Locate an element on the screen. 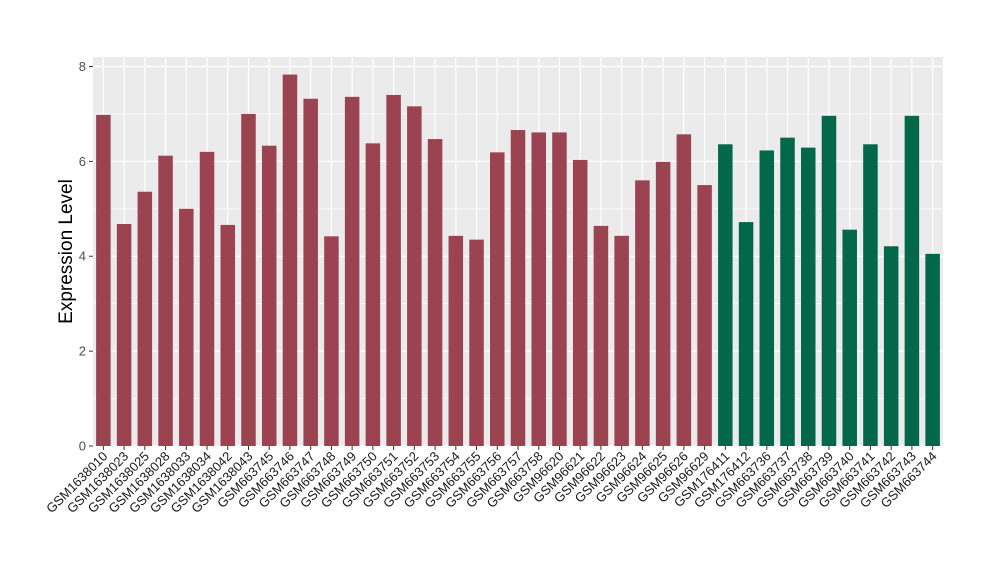 The image size is (1000, 585). y-axis-label: Expression Level is located at coordinates (66, 251).